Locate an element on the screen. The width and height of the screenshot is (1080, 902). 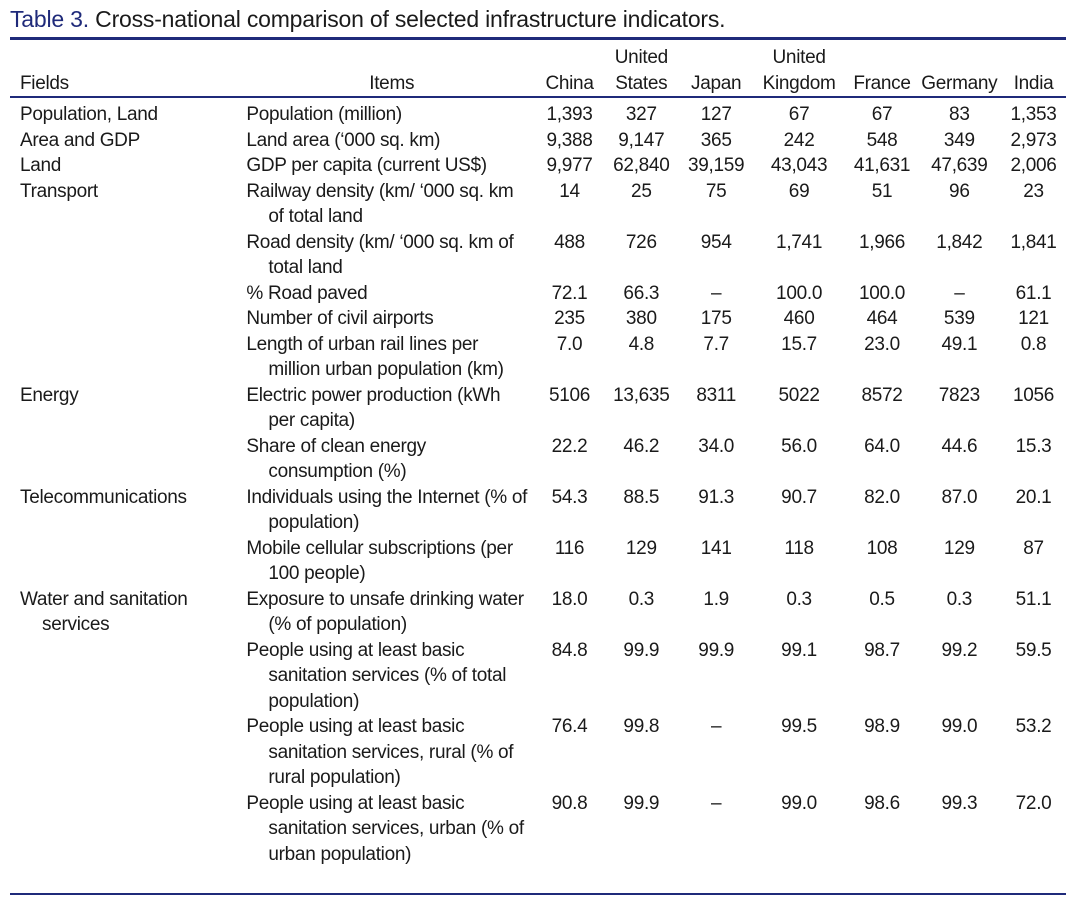
value-cell: 99.2 is located at coordinates (959, 650).